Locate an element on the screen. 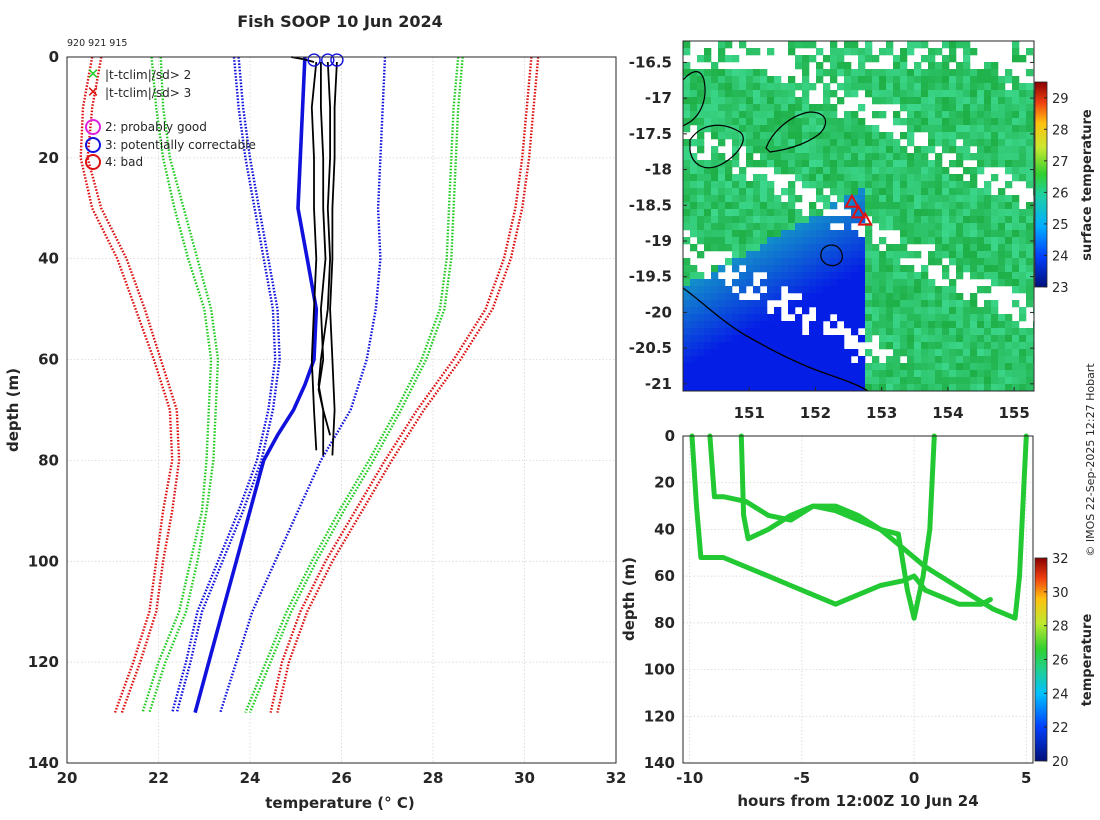  profile-location-triangle is located at coordinates (858, 211).